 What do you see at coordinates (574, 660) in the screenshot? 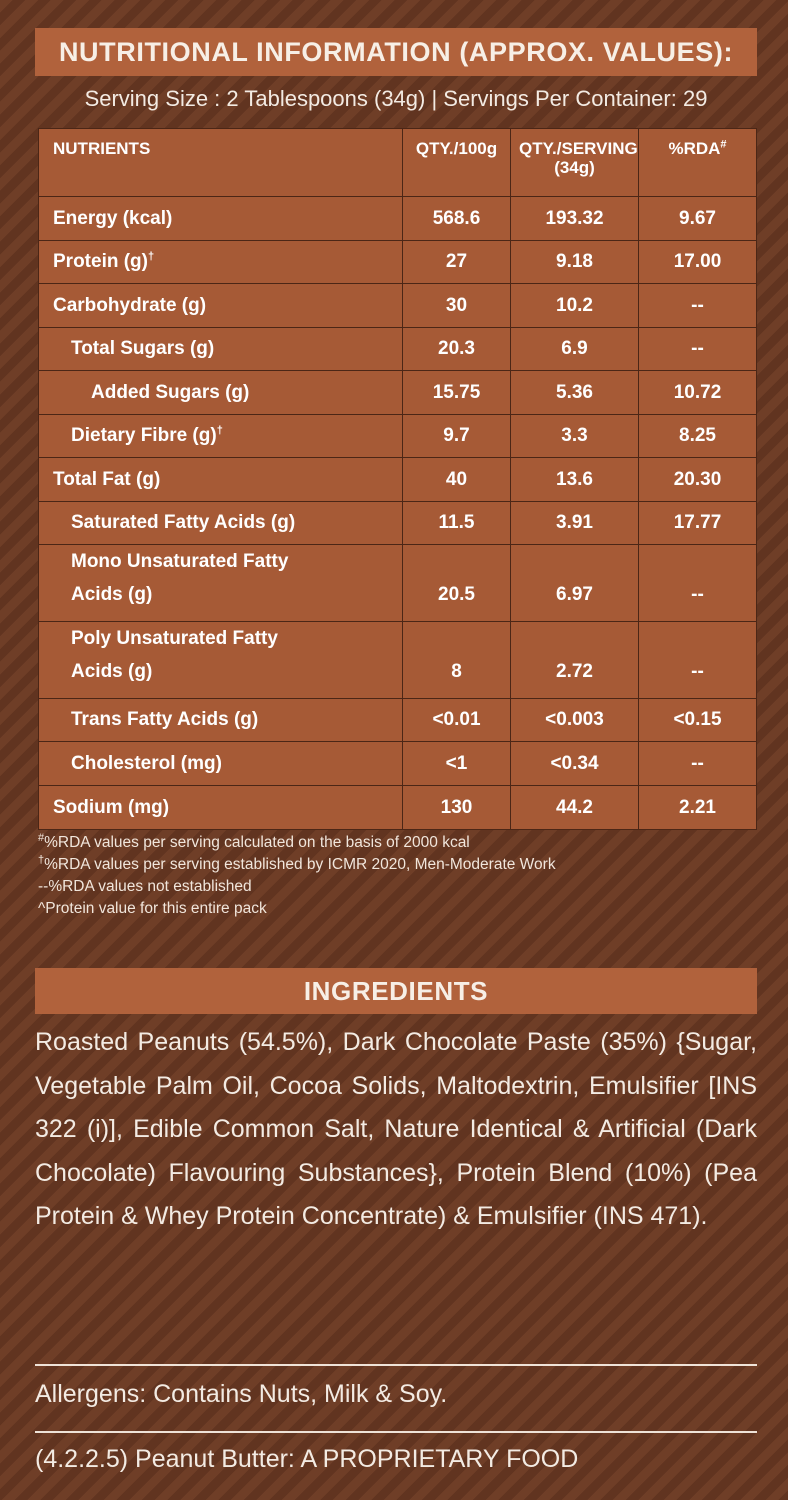
I see `qty-serving-cell: 2.72` at bounding box center [574, 660].